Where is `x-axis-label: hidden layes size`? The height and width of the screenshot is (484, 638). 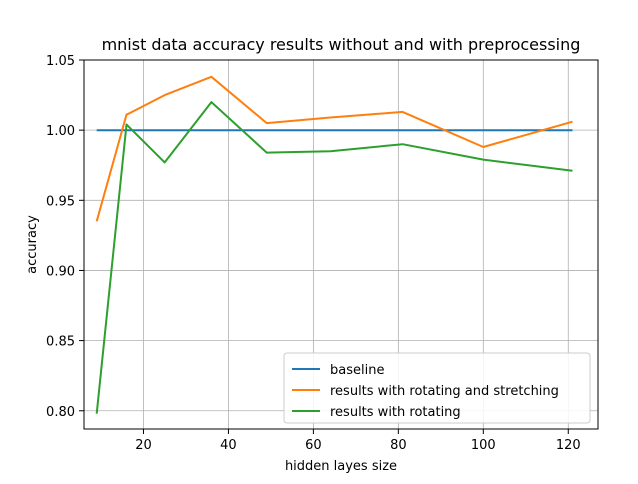
x-axis-label: hidden layes size is located at coordinates (341, 466).